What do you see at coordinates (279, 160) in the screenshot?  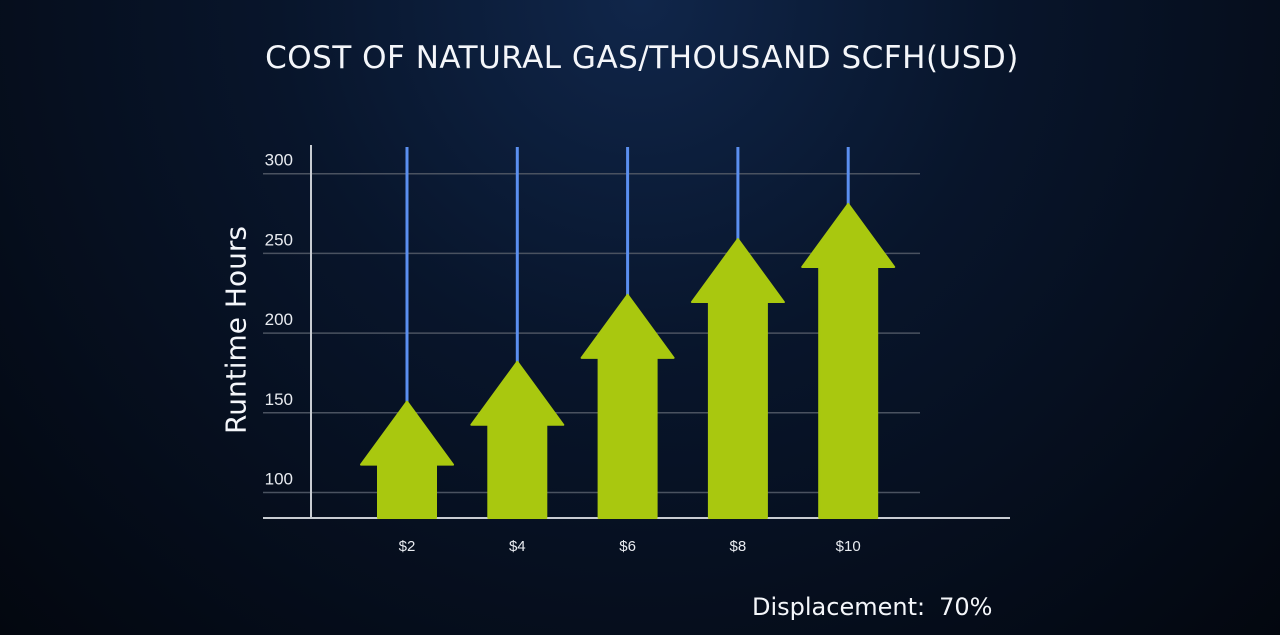 I see `y-tick-label: 300` at bounding box center [279, 160].